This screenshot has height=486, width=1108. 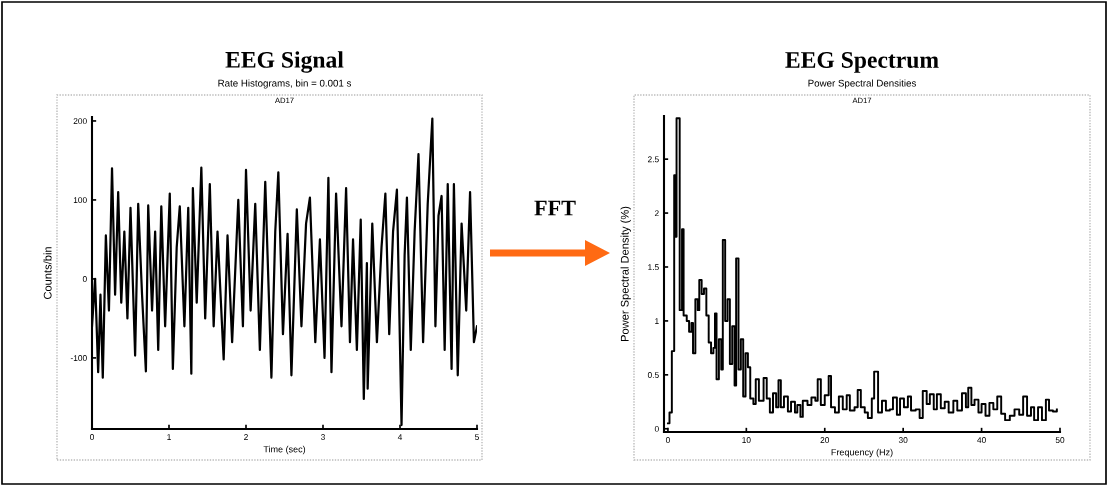 What do you see at coordinates (284, 450) in the screenshot?
I see `x-axis-title: Time (sec)` at bounding box center [284, 450].